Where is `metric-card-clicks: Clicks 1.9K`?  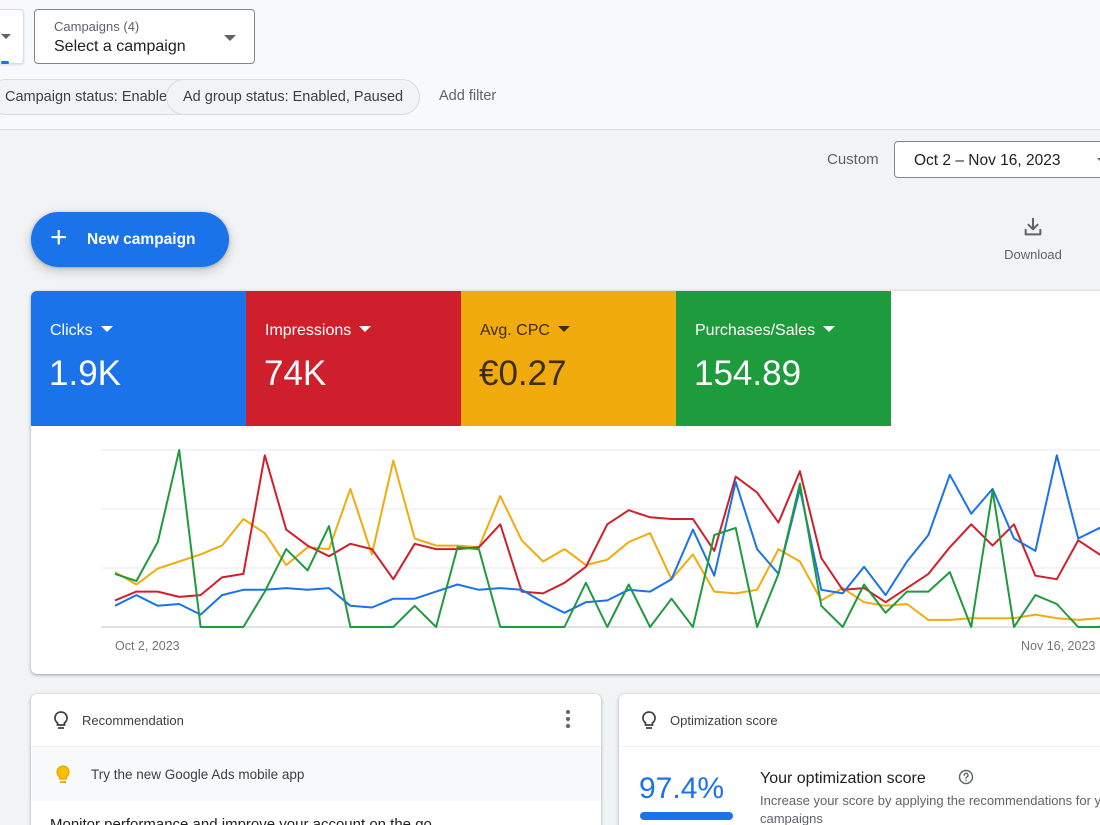
metric-card-clicks: Clicks 1.9K is located at coordinates (138, 358).